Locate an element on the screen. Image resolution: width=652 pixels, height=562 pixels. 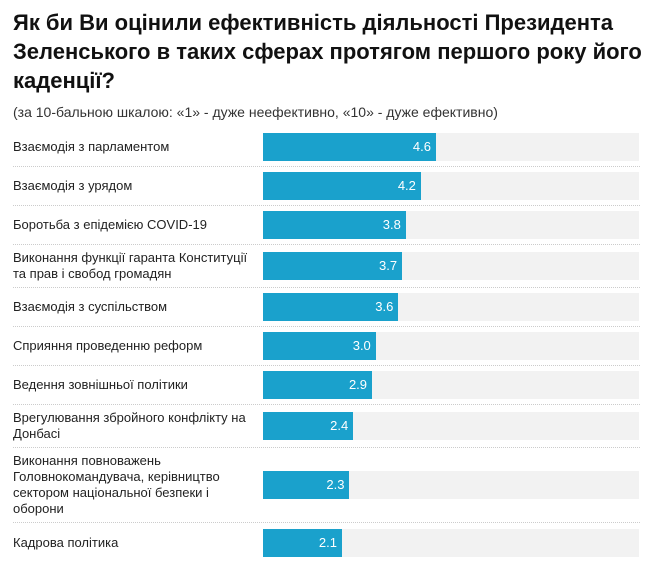
bar: 3.8 is located at coordinates (334, 225).